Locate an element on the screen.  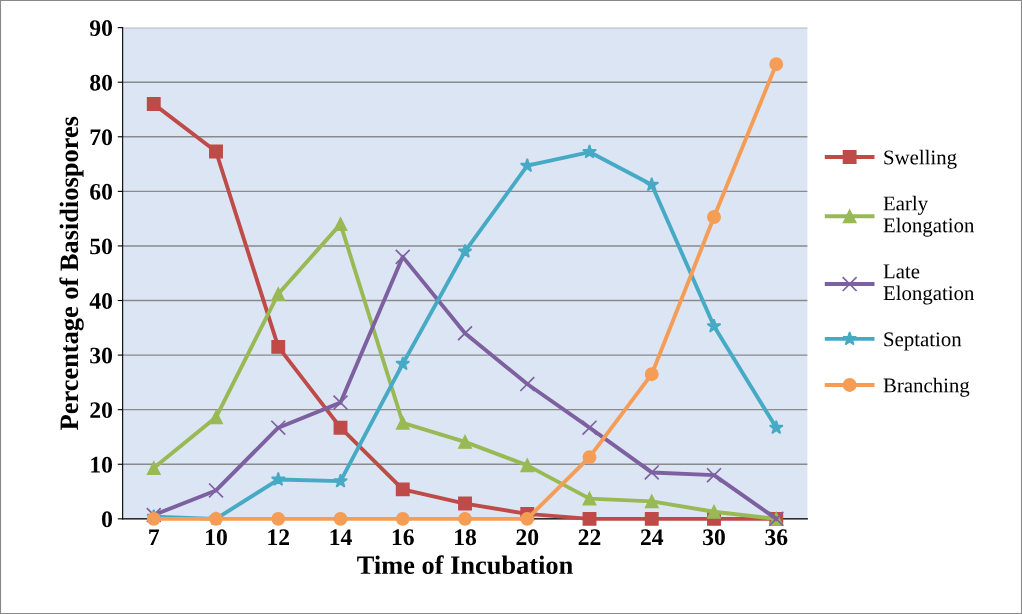
legend-label: Branching is located at coordinates (926, 387).